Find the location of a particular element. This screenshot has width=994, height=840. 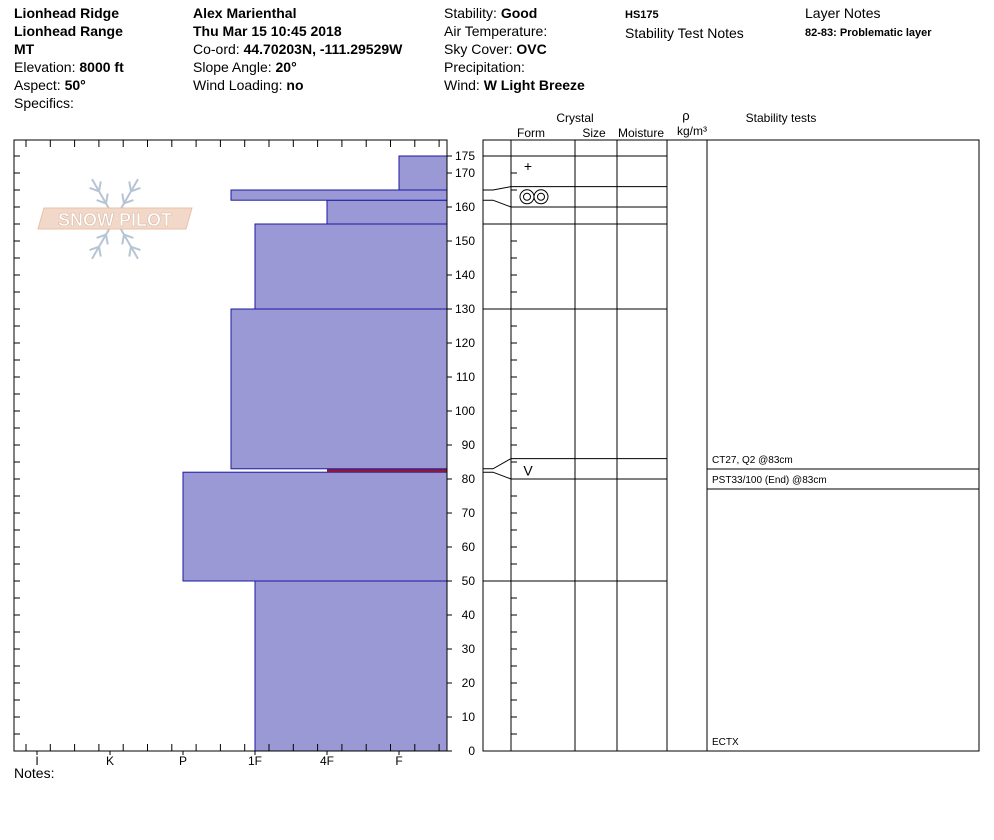

size-header: Size is located at coordinates (594, 133).